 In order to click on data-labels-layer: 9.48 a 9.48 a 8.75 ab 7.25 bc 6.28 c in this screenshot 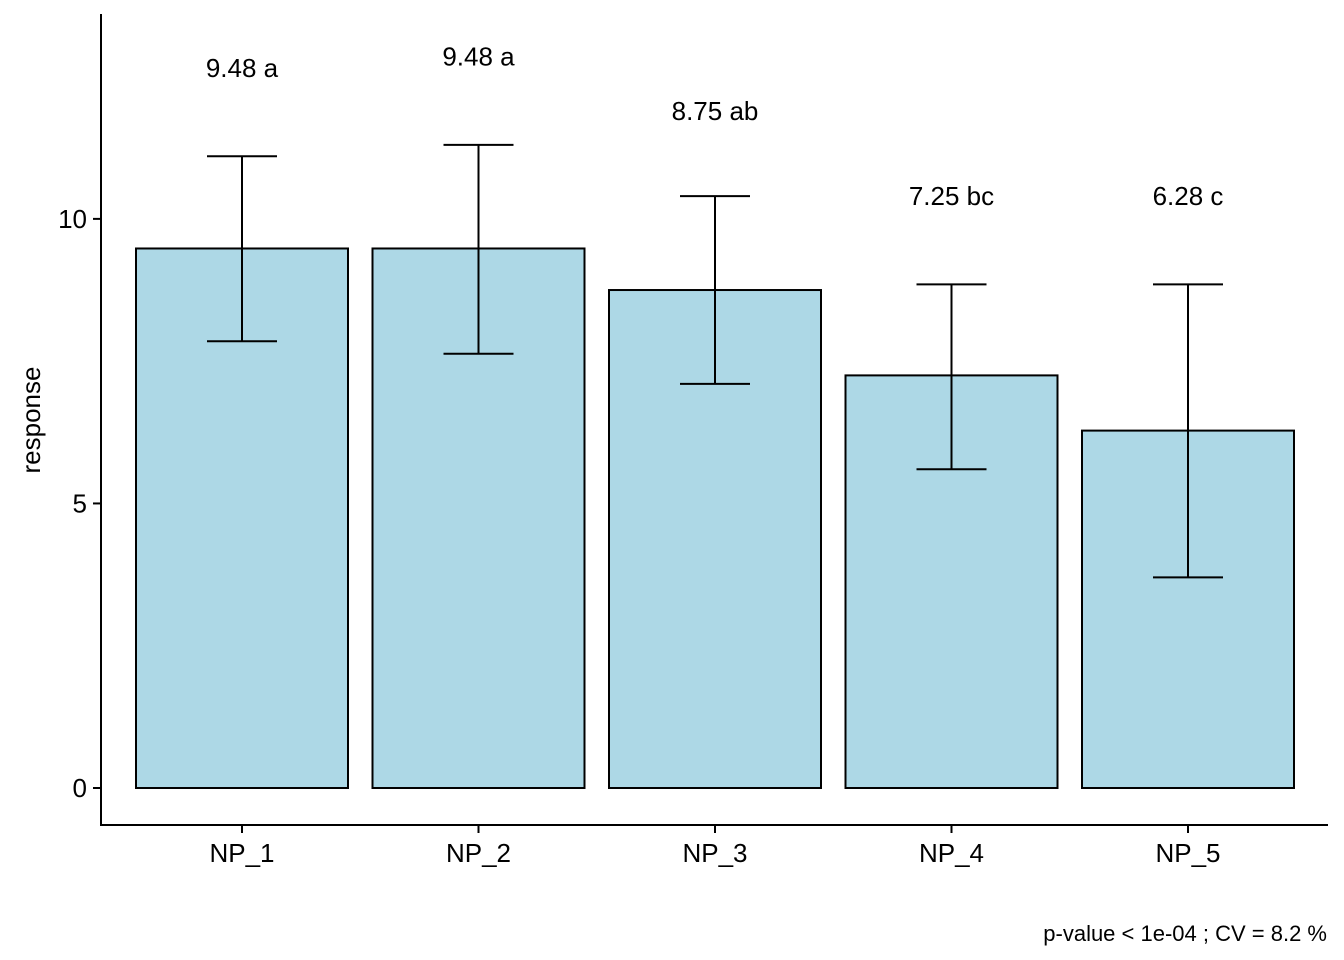, I will do `click(715, 126)`.